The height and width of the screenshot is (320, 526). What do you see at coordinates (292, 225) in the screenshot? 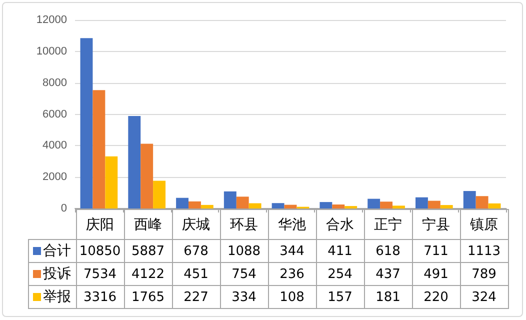
I see `x-tick-label: 华池` at bounding box center [292, 225].